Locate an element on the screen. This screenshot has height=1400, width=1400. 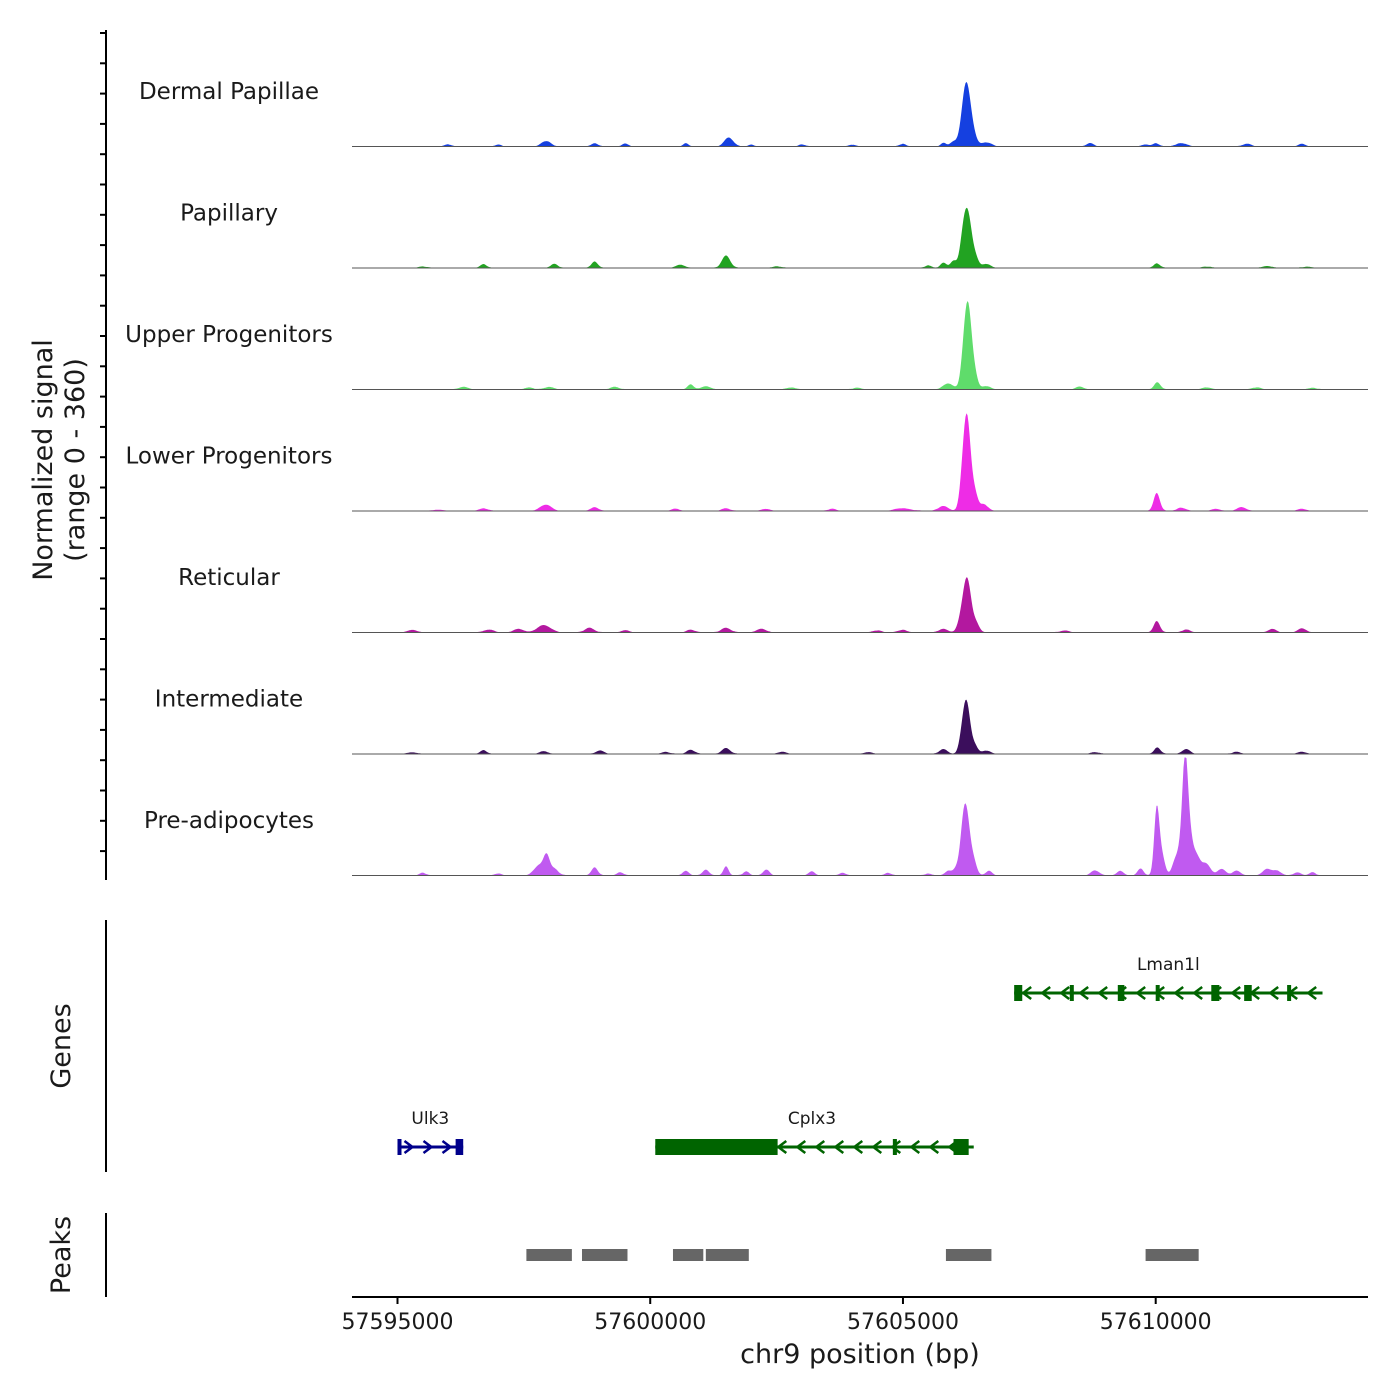
track-reticular: Reticular is located at coordinates (773, 599).